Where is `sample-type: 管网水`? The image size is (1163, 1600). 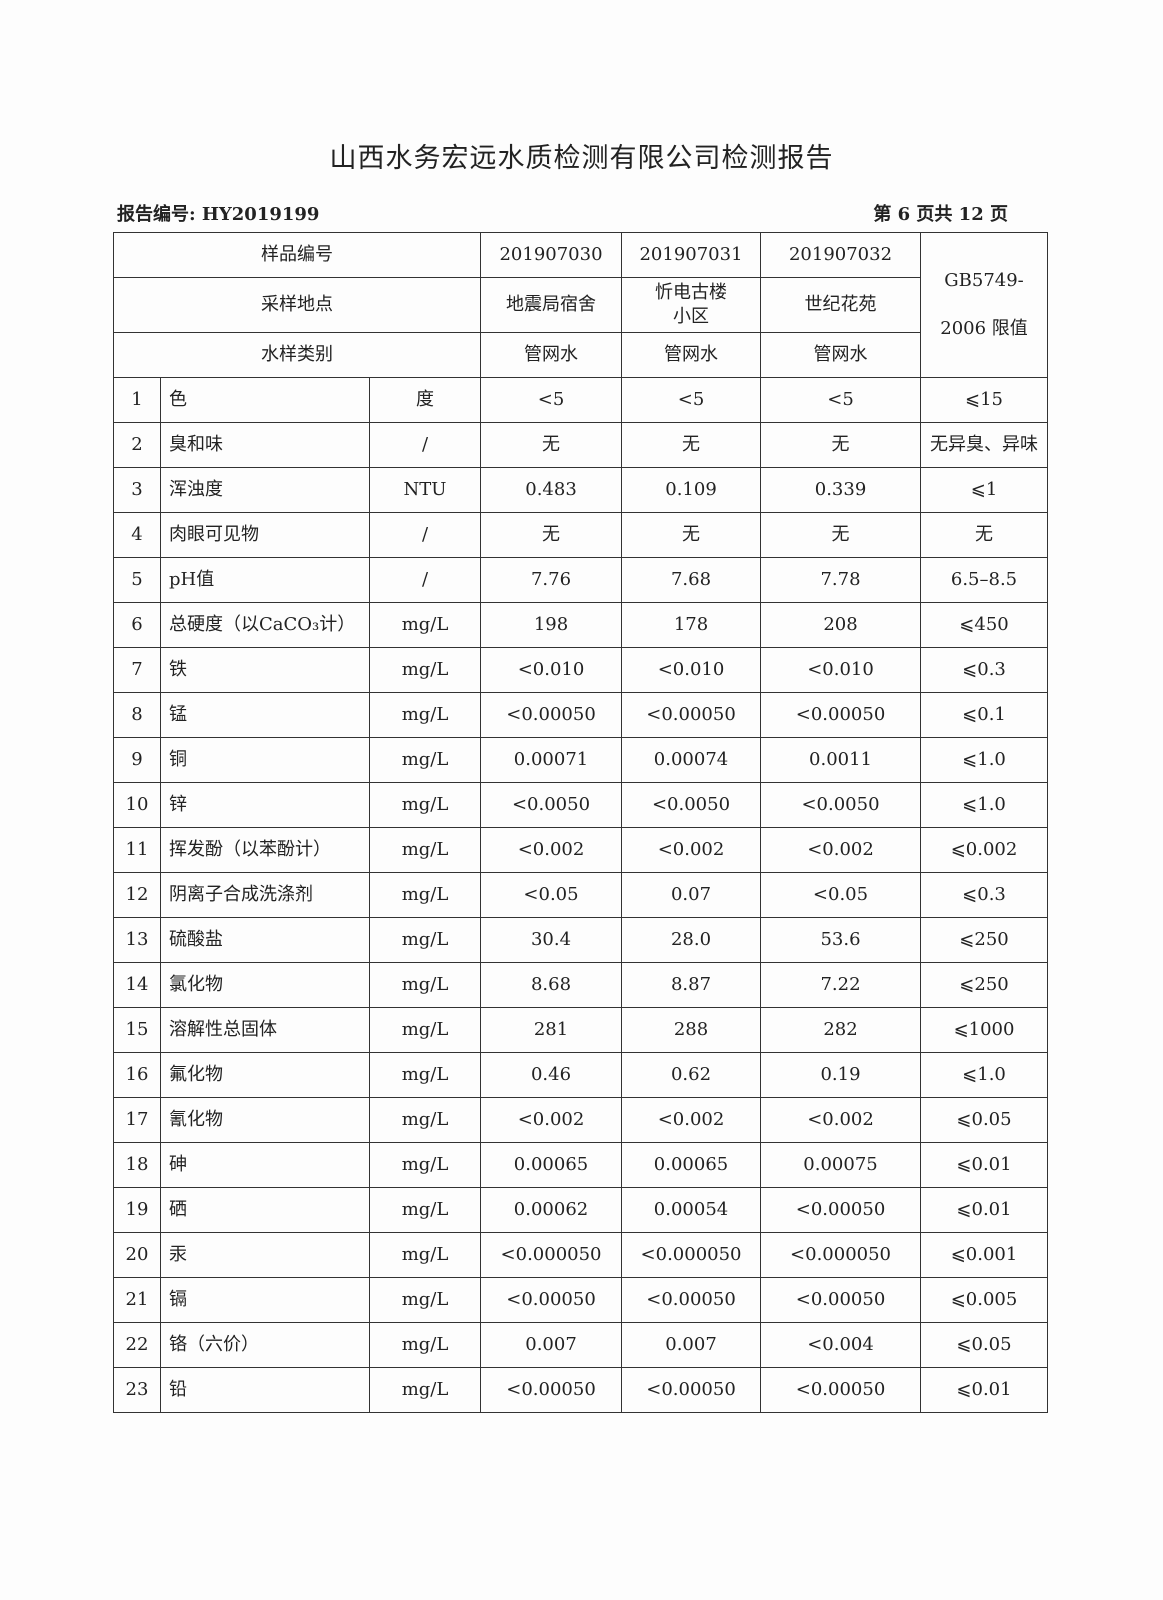 sample-type: 管网水 is located at coordinates (841, 355).